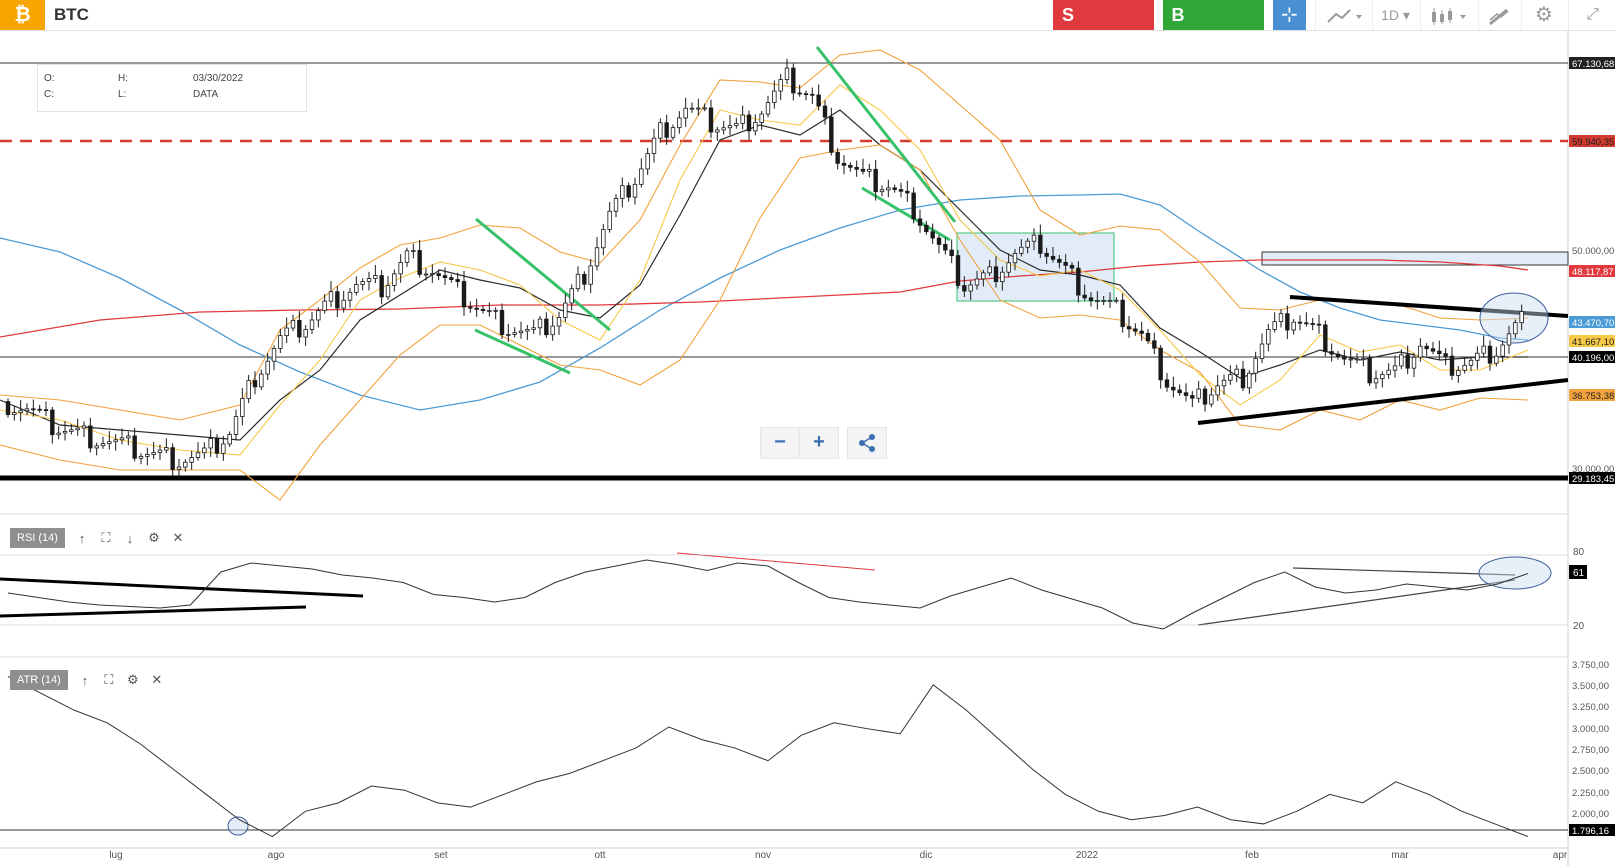  Describe the element at coordinates (39, 680) in the screenshot. I see `atr-label: ATR (14)` at that location.